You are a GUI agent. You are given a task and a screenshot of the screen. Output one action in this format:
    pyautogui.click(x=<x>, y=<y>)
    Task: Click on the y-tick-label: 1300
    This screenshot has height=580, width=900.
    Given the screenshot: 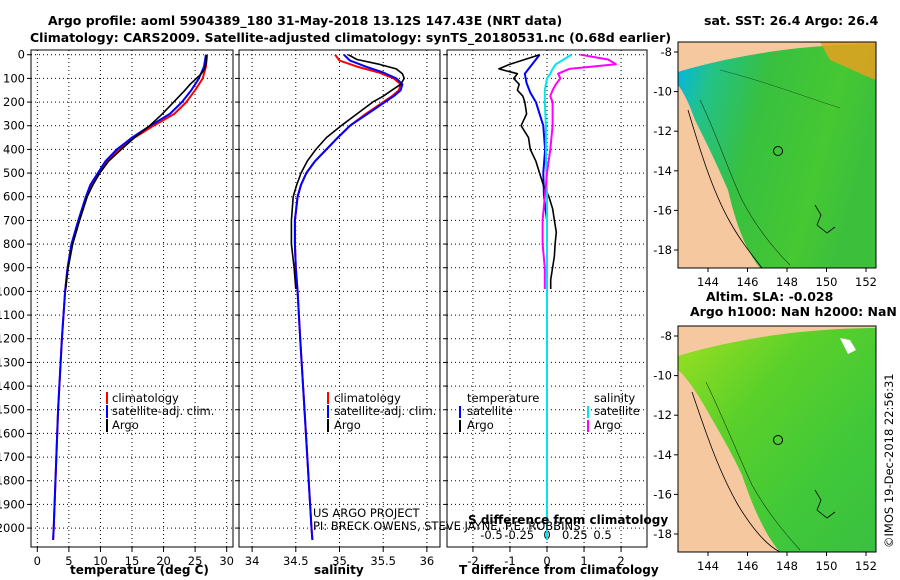 What is the action you would take?
    pyautogui.click(x=12, y=362)
    